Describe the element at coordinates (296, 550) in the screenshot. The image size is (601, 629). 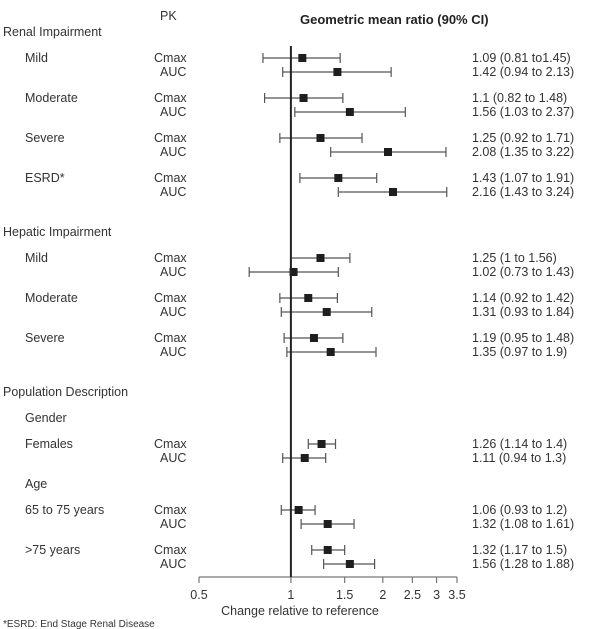
I see `estimate-row: >75 years Cmax 1.32 (1.17 to 1.5)` at that location.